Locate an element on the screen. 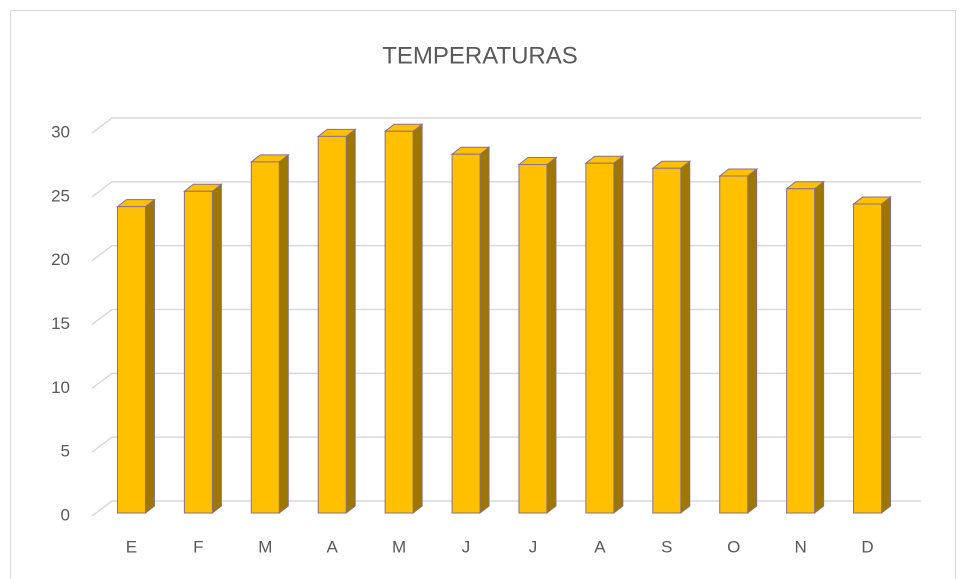 This screenshot has width=959, height=579. x-tick-label: D is located at coordinates (867, 546).